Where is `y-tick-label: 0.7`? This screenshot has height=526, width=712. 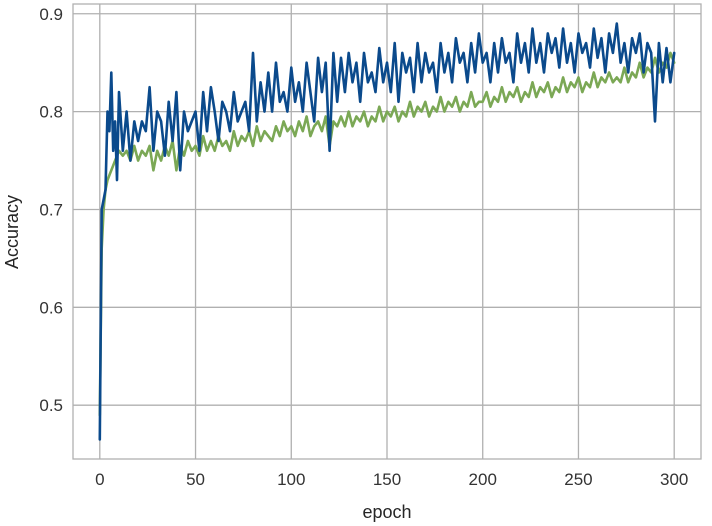 y-tick-label: 0.7 is located at coordinates (51, 209).